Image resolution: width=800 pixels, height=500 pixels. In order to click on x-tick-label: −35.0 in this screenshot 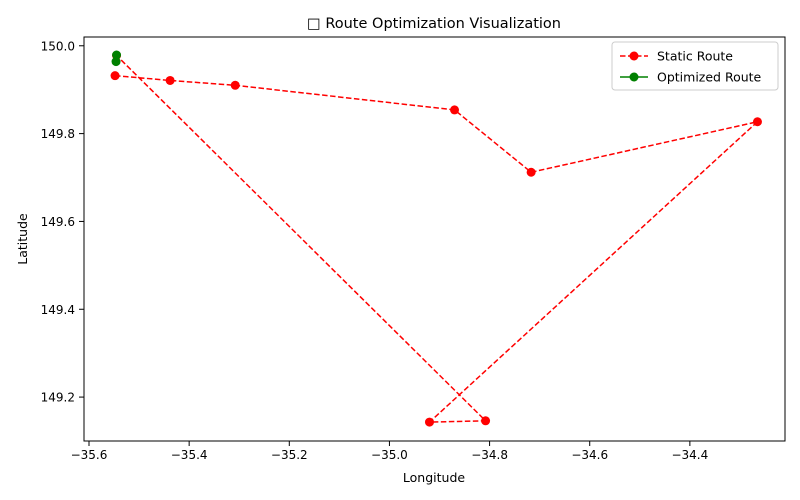, I will do `click(389, 455)`.